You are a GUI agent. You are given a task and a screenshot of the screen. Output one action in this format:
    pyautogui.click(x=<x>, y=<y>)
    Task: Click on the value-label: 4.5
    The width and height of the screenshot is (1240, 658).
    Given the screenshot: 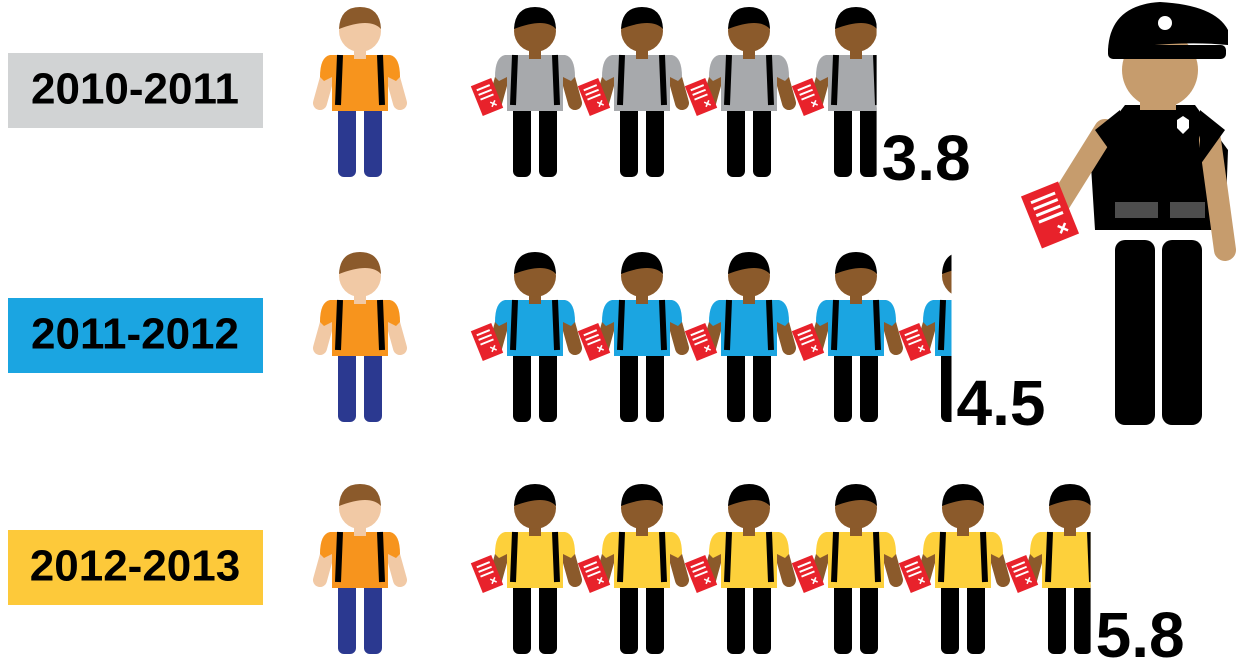 What is the action you would take?
    pyautogui.click(x=1001, y=403)
    